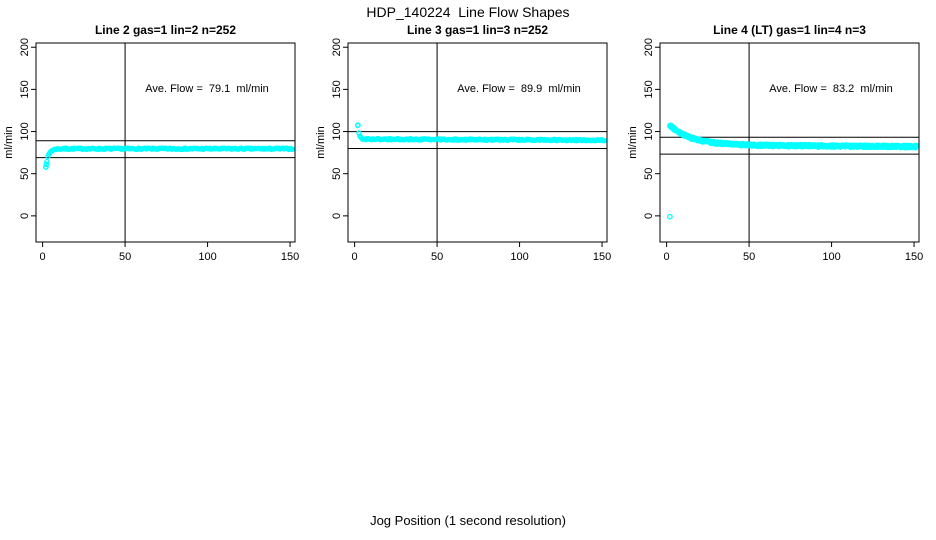 This screenshot has width=936, height=540. I want to click on x-axis-label: Jog Position (1 second resolution), so click(468, 520).